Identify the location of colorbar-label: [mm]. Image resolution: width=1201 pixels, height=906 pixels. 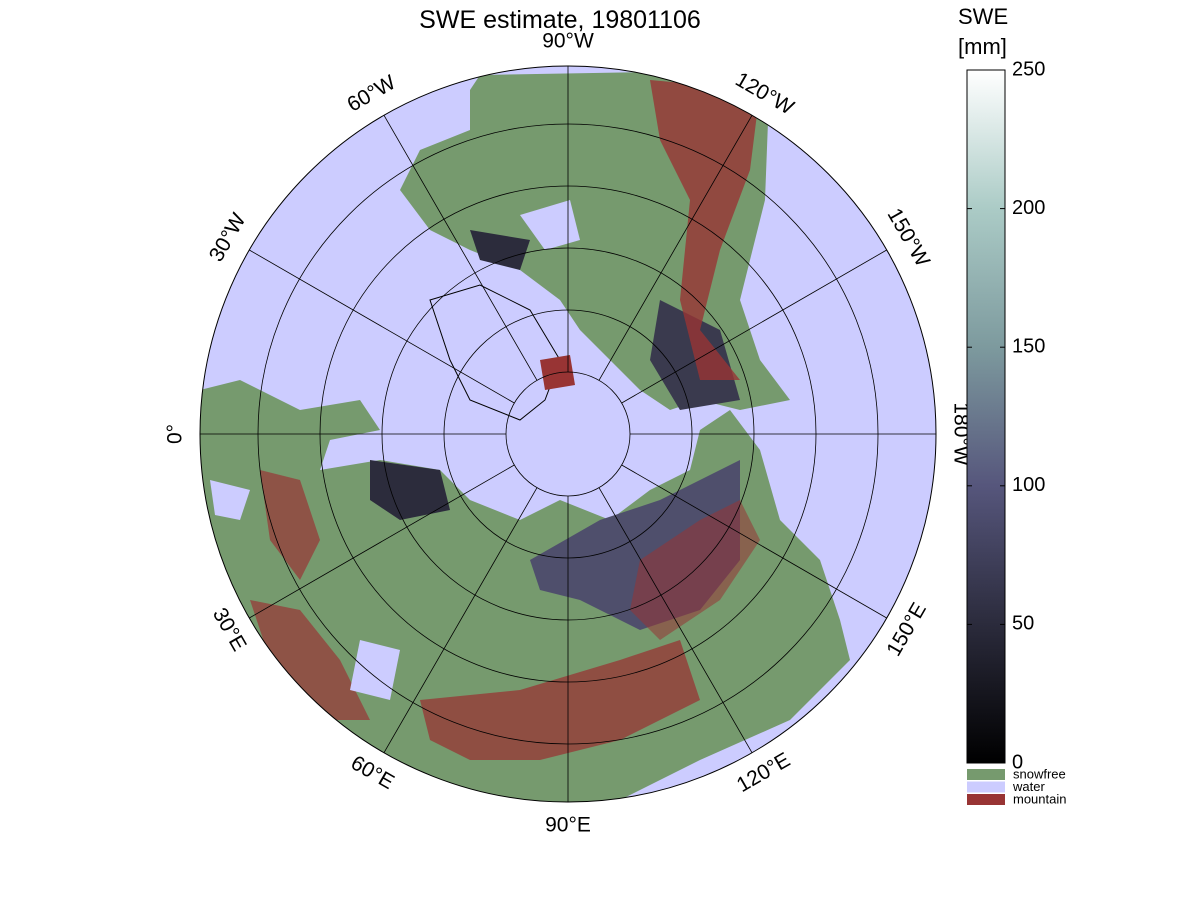
(982, 46).